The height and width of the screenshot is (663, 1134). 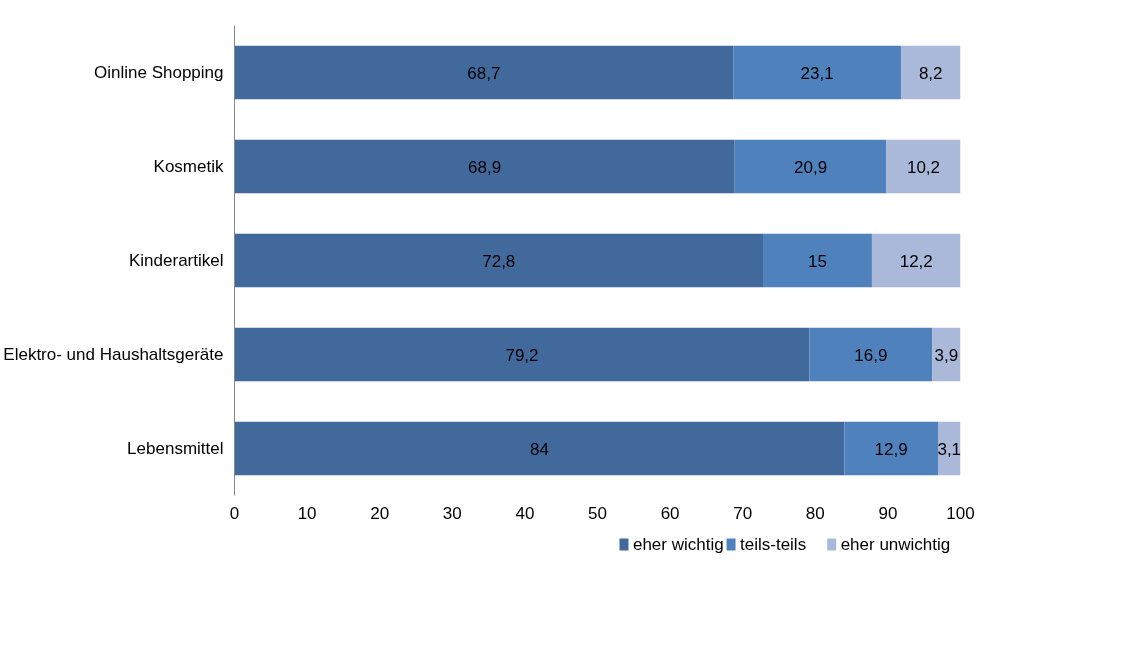 What do you see at coordinates (773, 544) in the screenshot?
I see `legend-label: teils-teils` at bounding box center [773, 544].